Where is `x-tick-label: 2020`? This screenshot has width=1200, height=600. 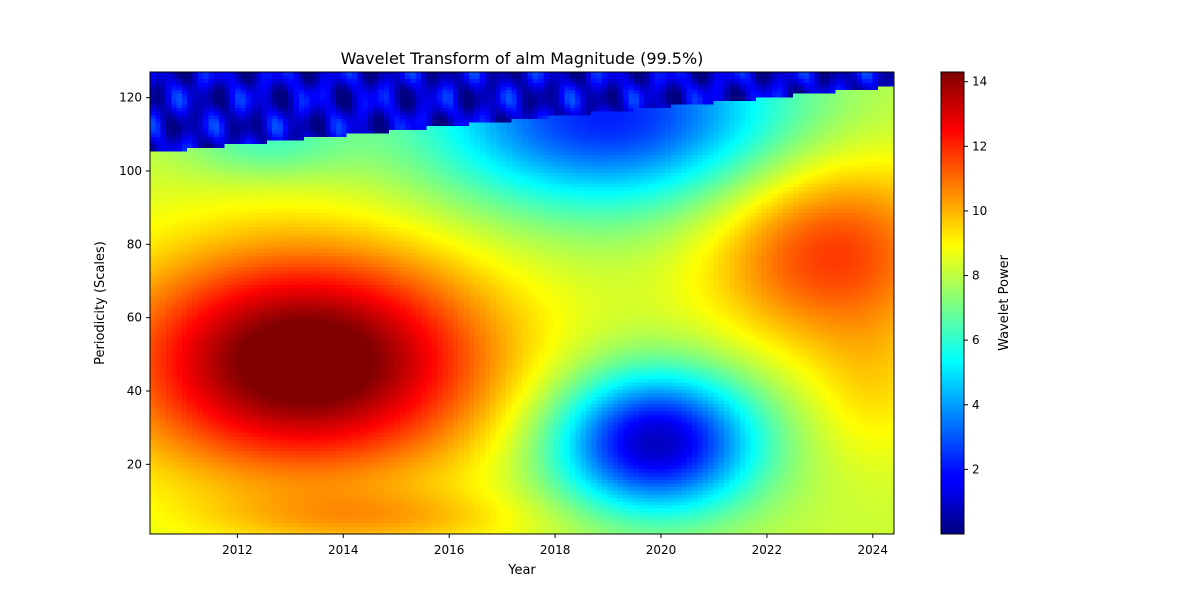
x-tick-label: 2020 is located at coordinates (661, 550).